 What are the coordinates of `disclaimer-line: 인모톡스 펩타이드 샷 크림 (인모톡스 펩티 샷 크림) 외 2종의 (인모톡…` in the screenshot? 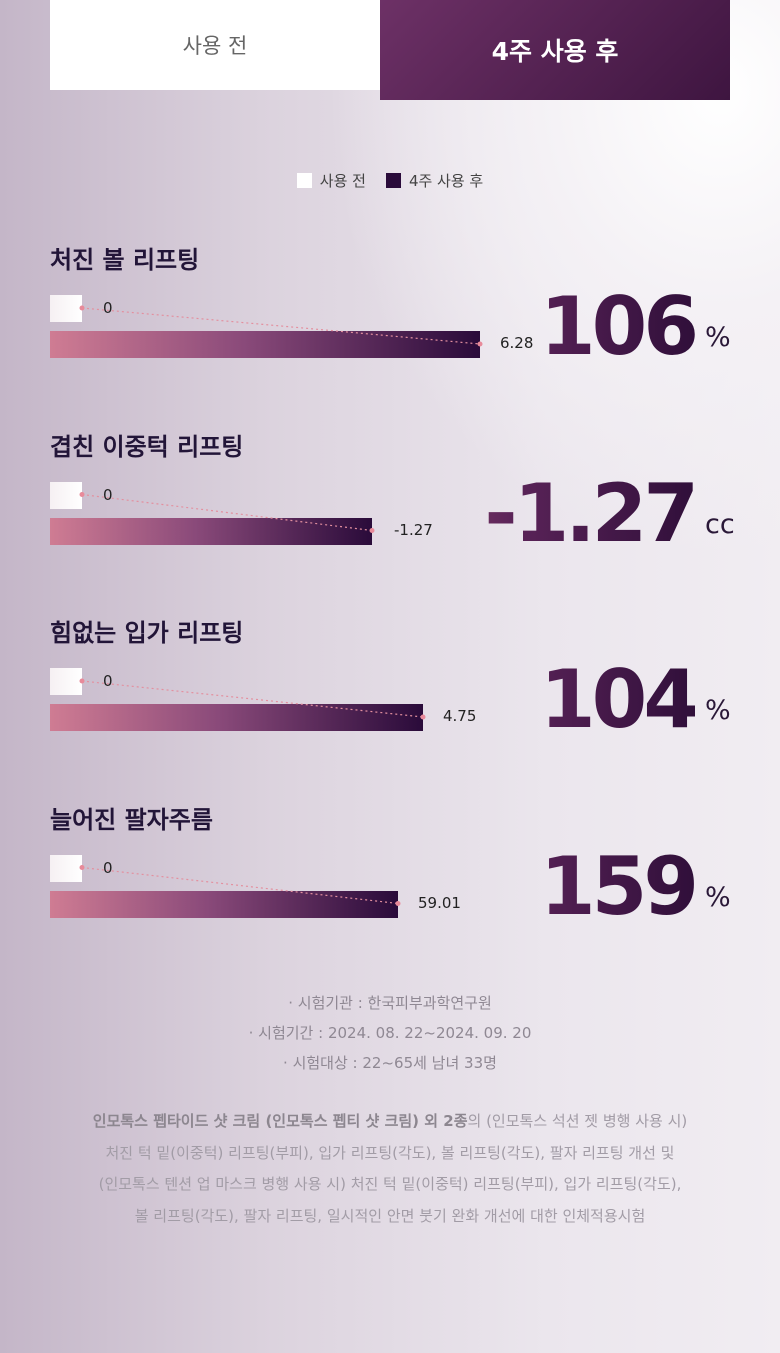 It's located at (390, 1120).